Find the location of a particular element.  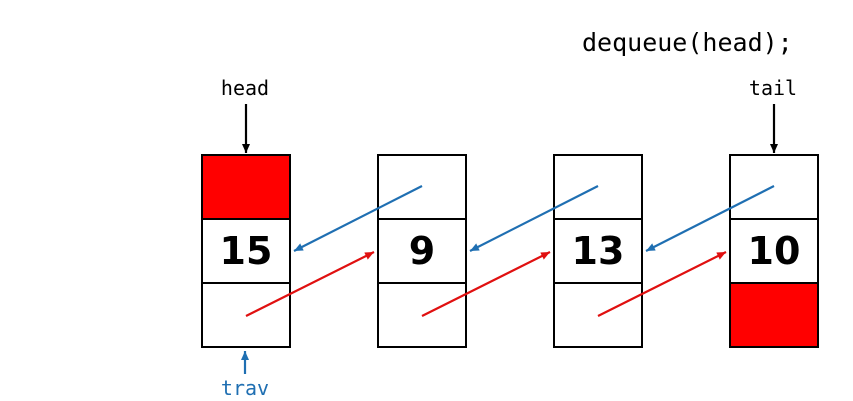

node-3-next-cell is located at coordinates (774, 315).